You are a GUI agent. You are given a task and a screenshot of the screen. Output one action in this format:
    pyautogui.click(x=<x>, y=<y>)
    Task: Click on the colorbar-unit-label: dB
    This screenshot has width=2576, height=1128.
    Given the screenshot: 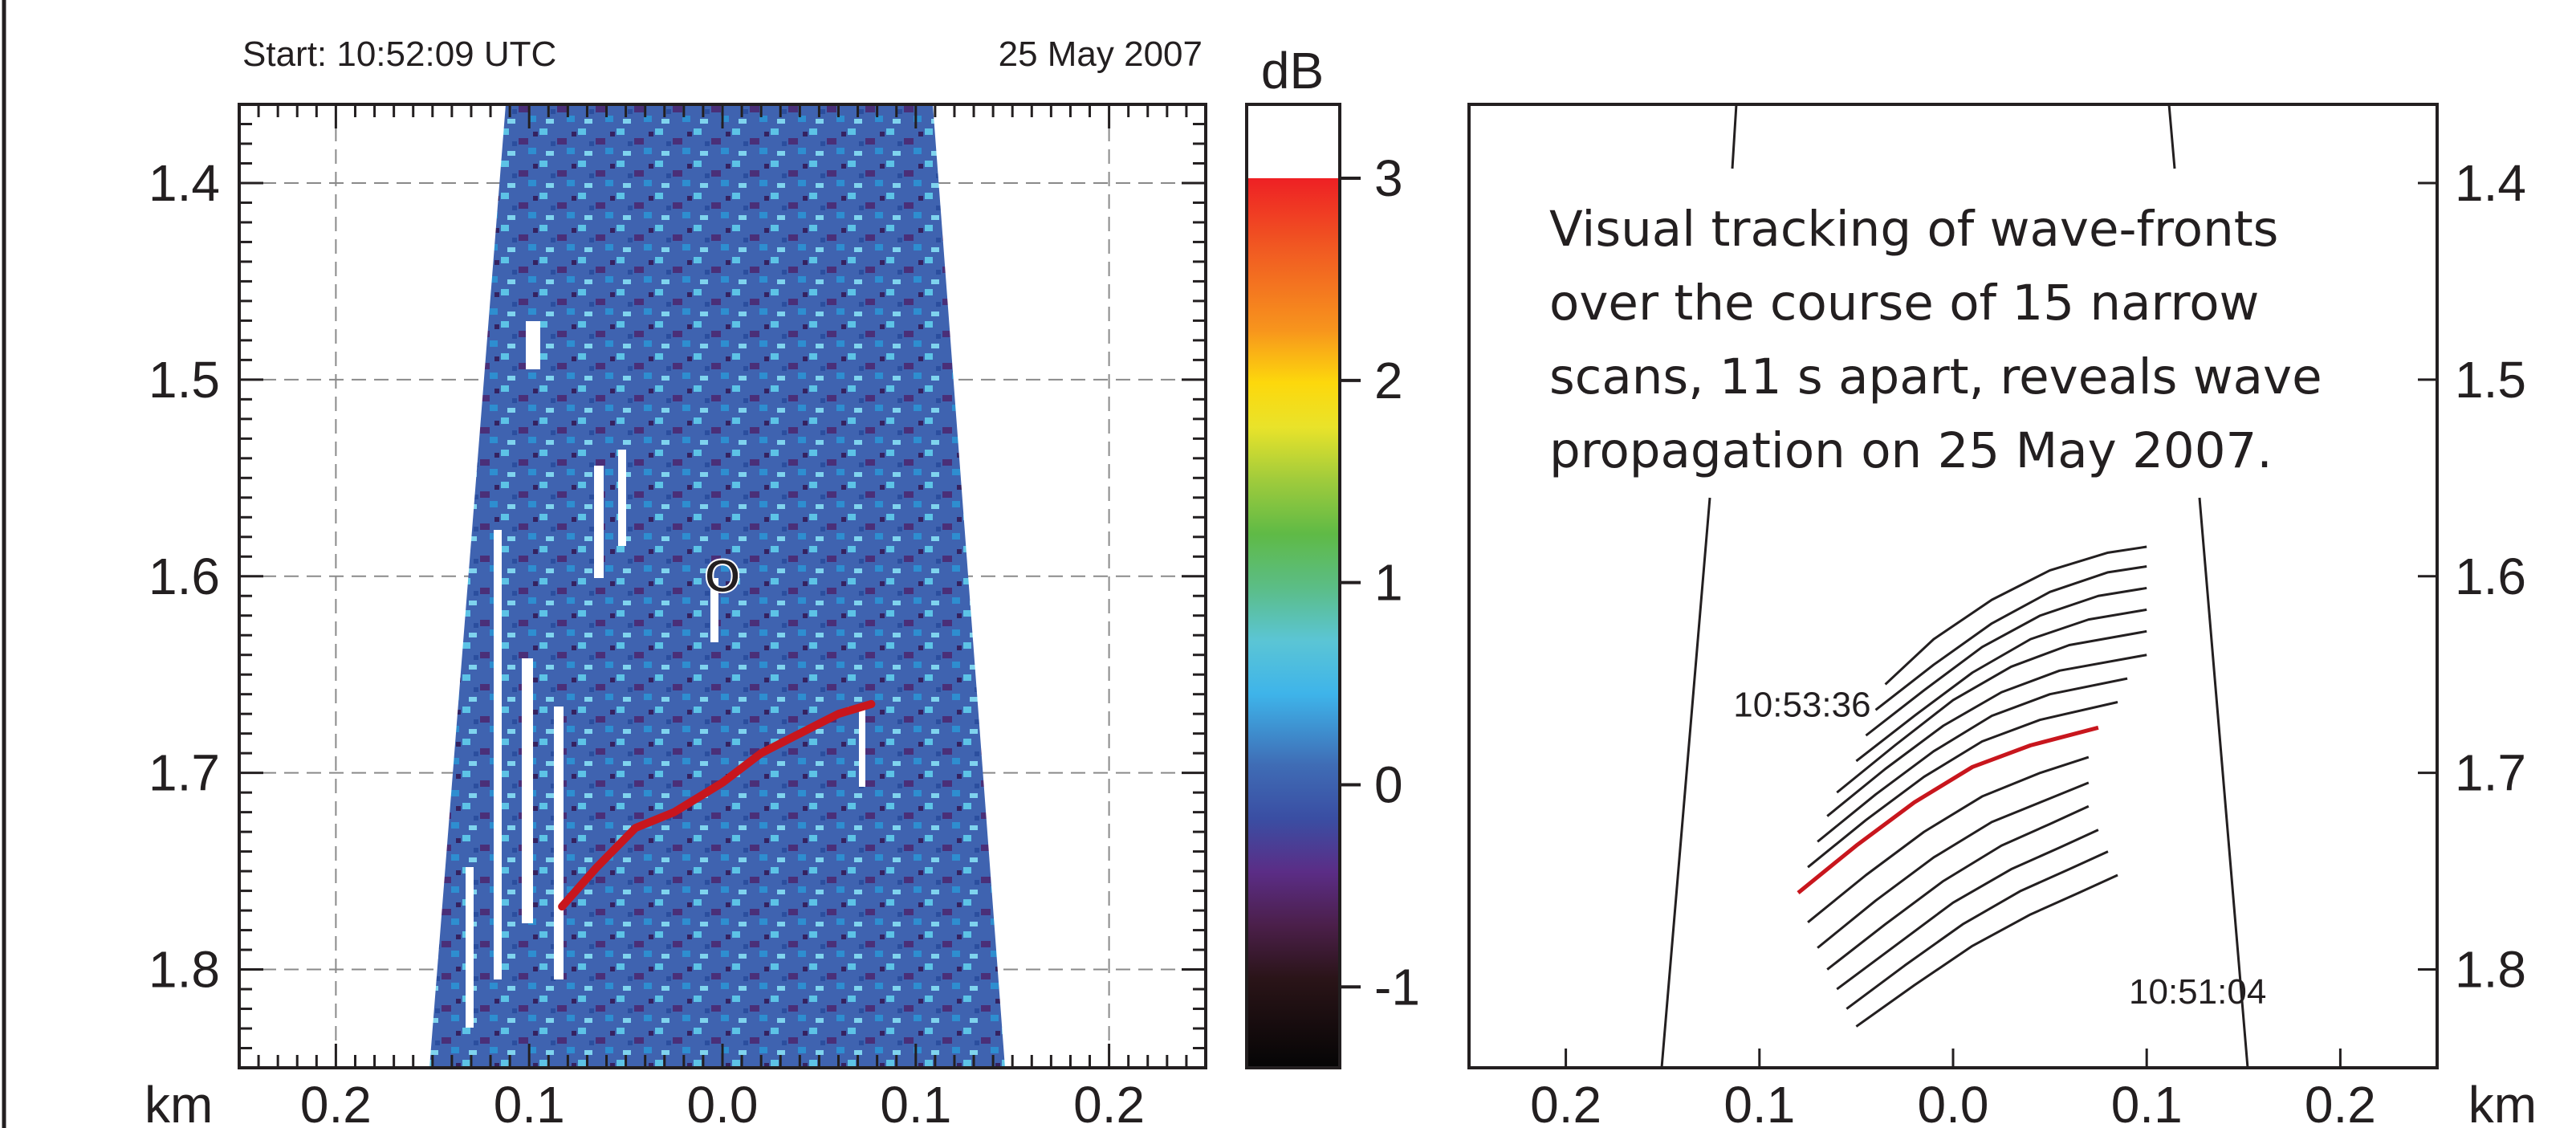 What is the action you would take?
    pyautogui.click(x=1292, y=71)
    